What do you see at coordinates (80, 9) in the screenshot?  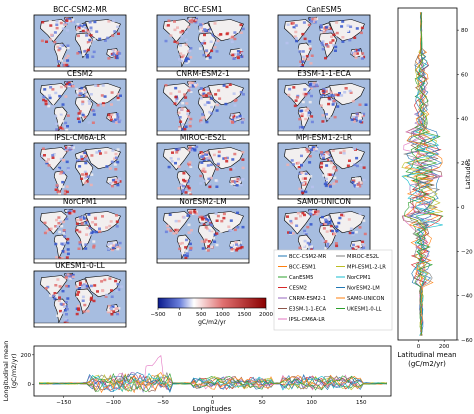 I see `panel-title: BCC-CSM2-MR` at bounding box center [80, 9].